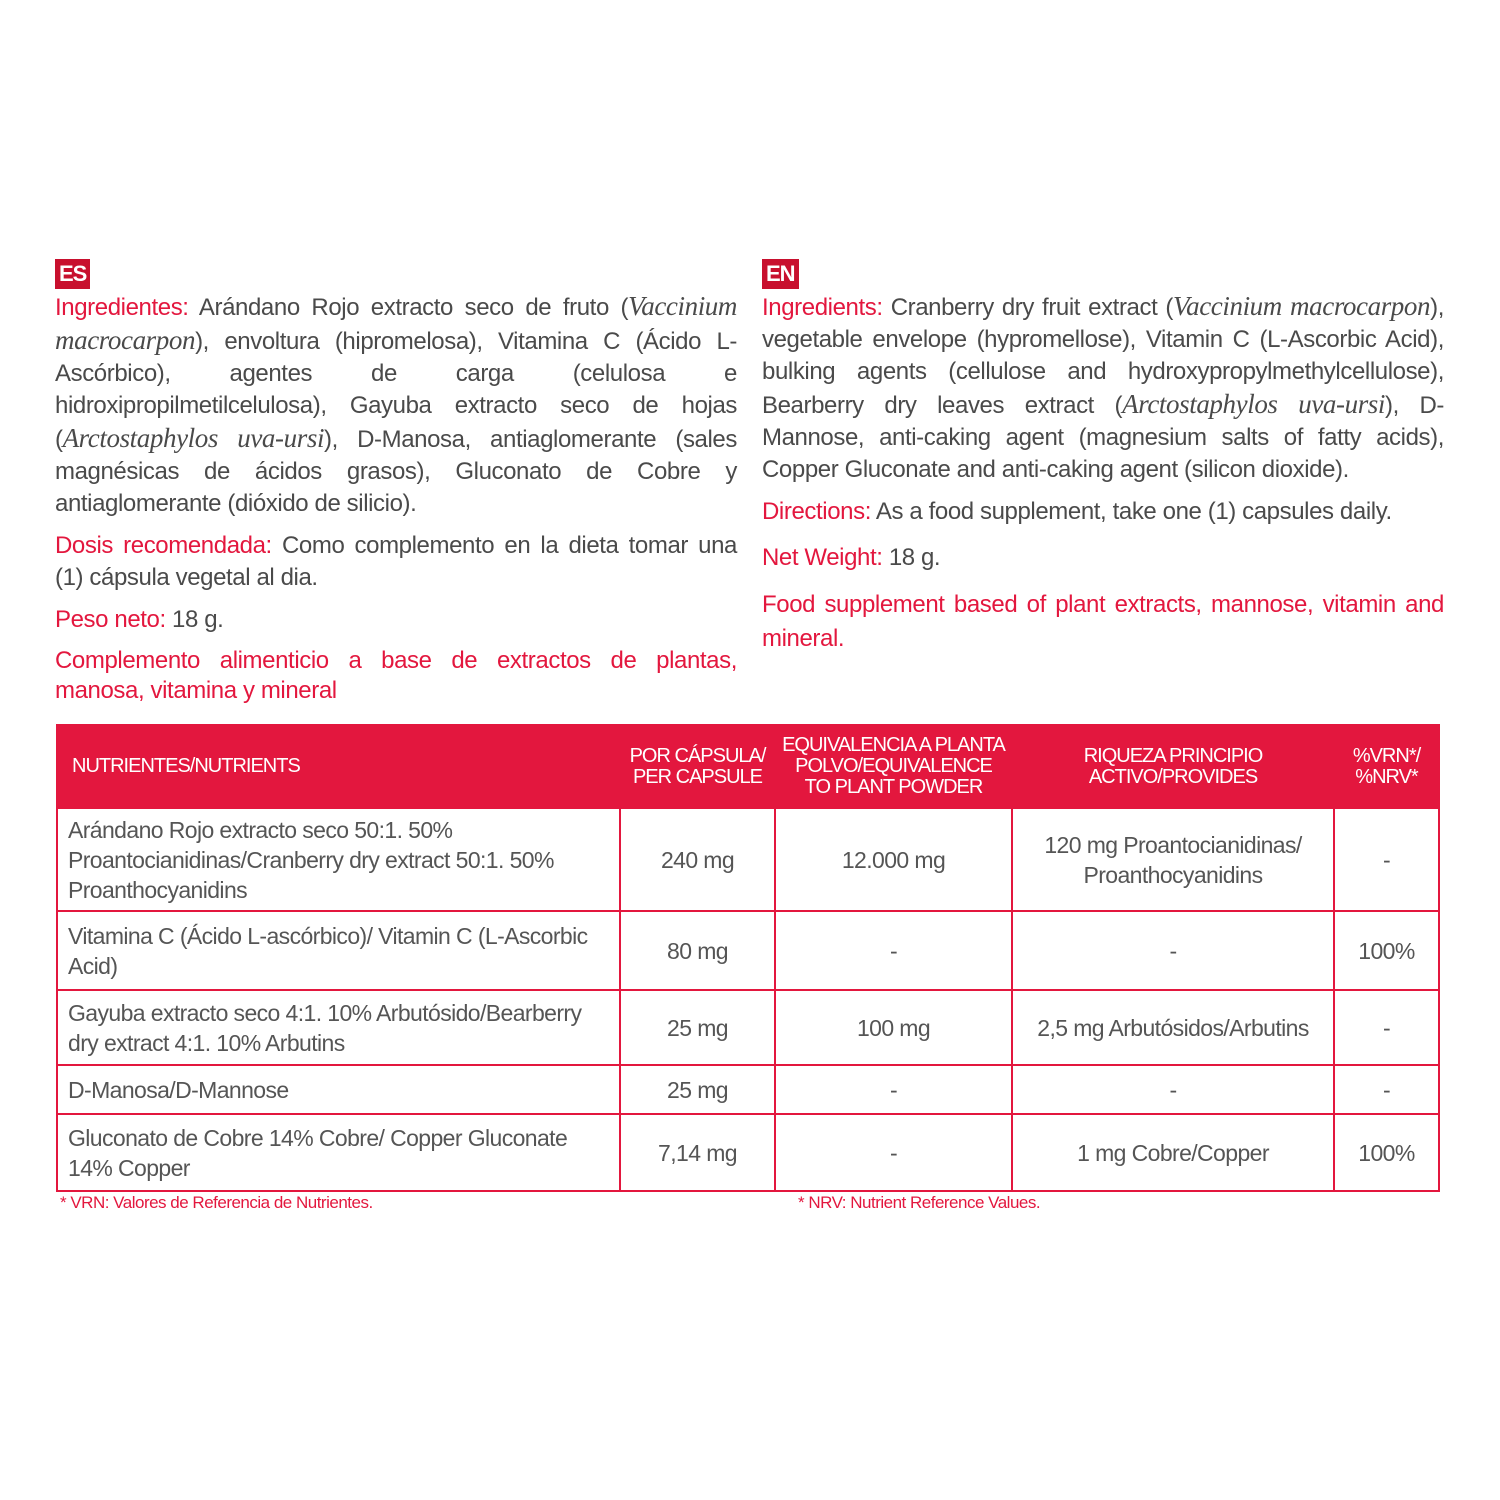 The height and width of the screenshot is (1500, 1500). I want to click on weight-en: Net Weight: 18 g., so click(1103, 558).